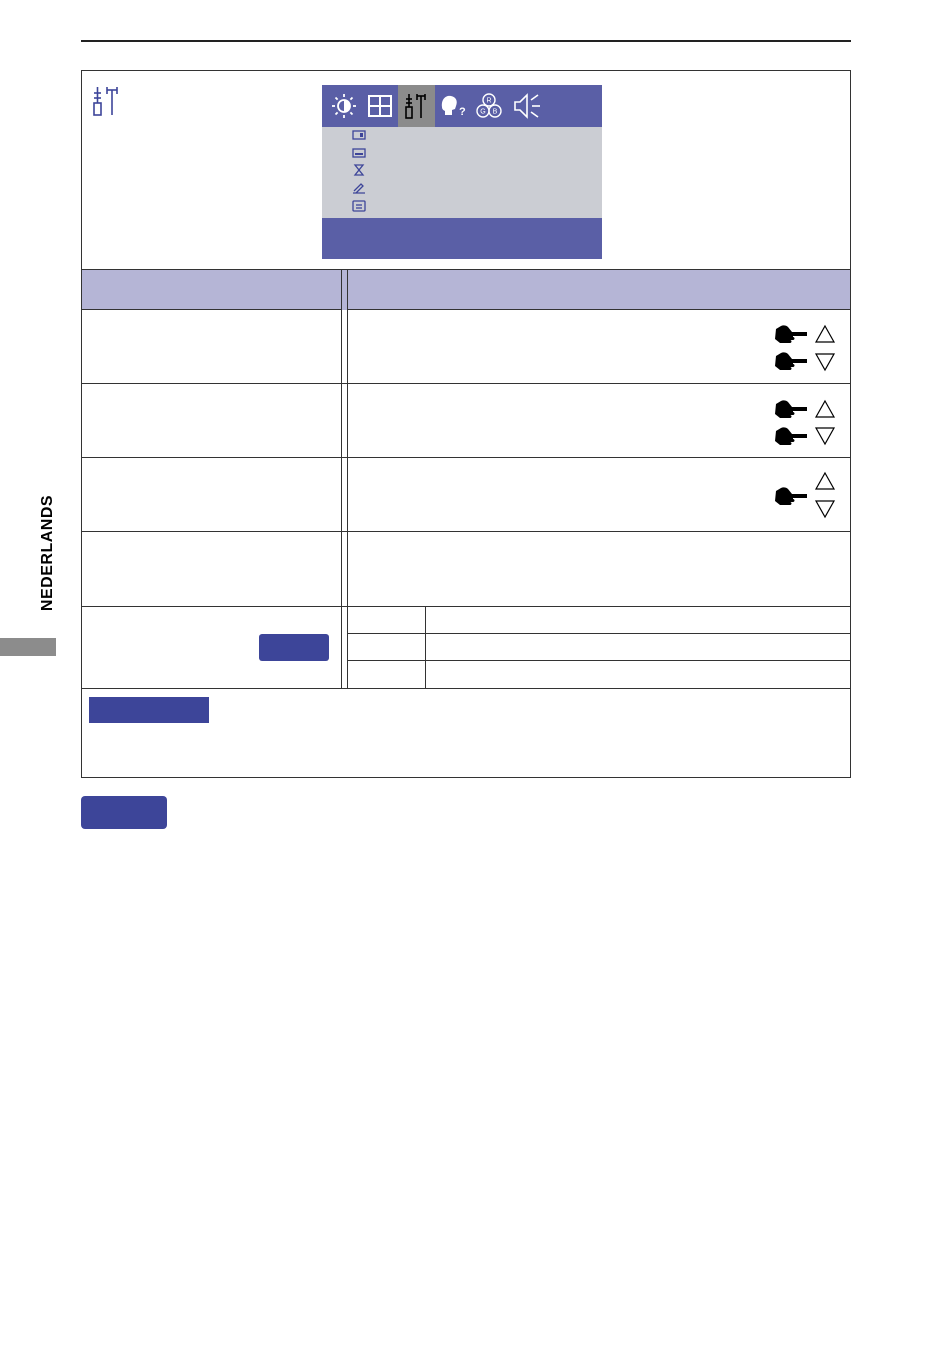 Image resolution: width=950 pixels, height=1346 pixels. I want to click on side-tab-marker, so click(28, 647).